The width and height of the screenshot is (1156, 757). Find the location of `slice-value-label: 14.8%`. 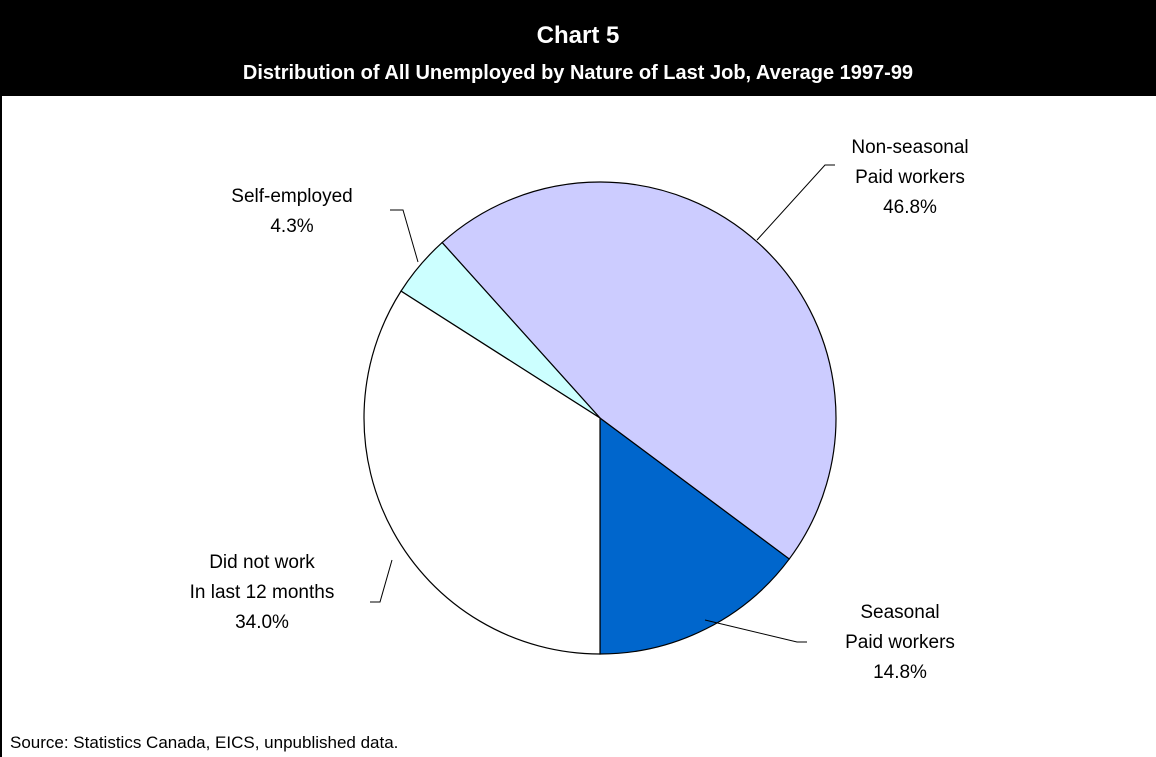

slice-value-label: 14.8% is located at coordinates (900, 672).